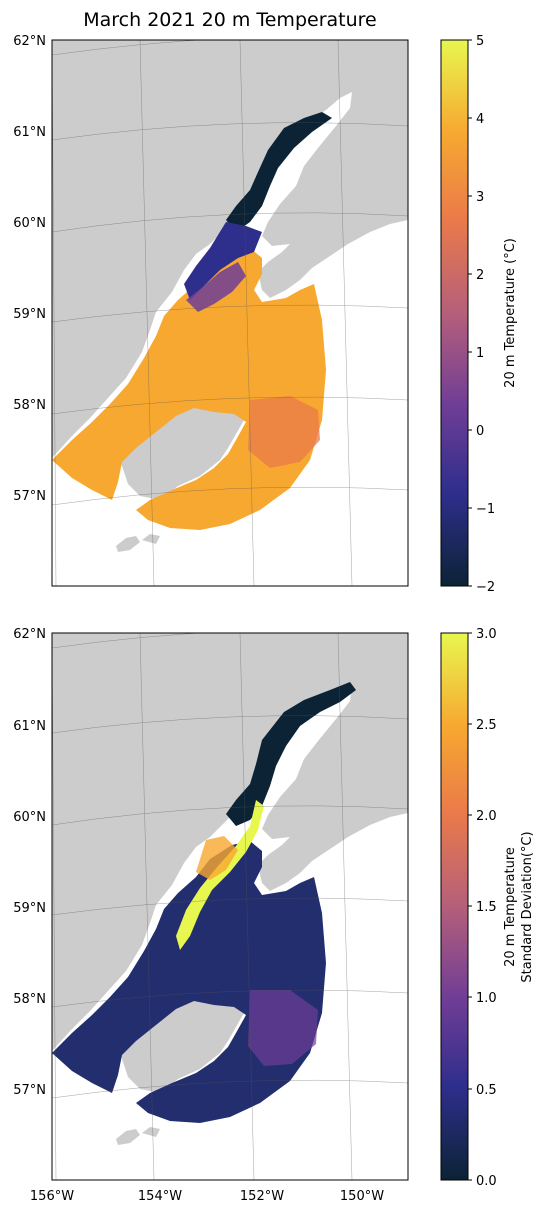 The width and height of the screenshot is (546, 1211). I want to click on colorbar-tick: 0, so click(480, 431).